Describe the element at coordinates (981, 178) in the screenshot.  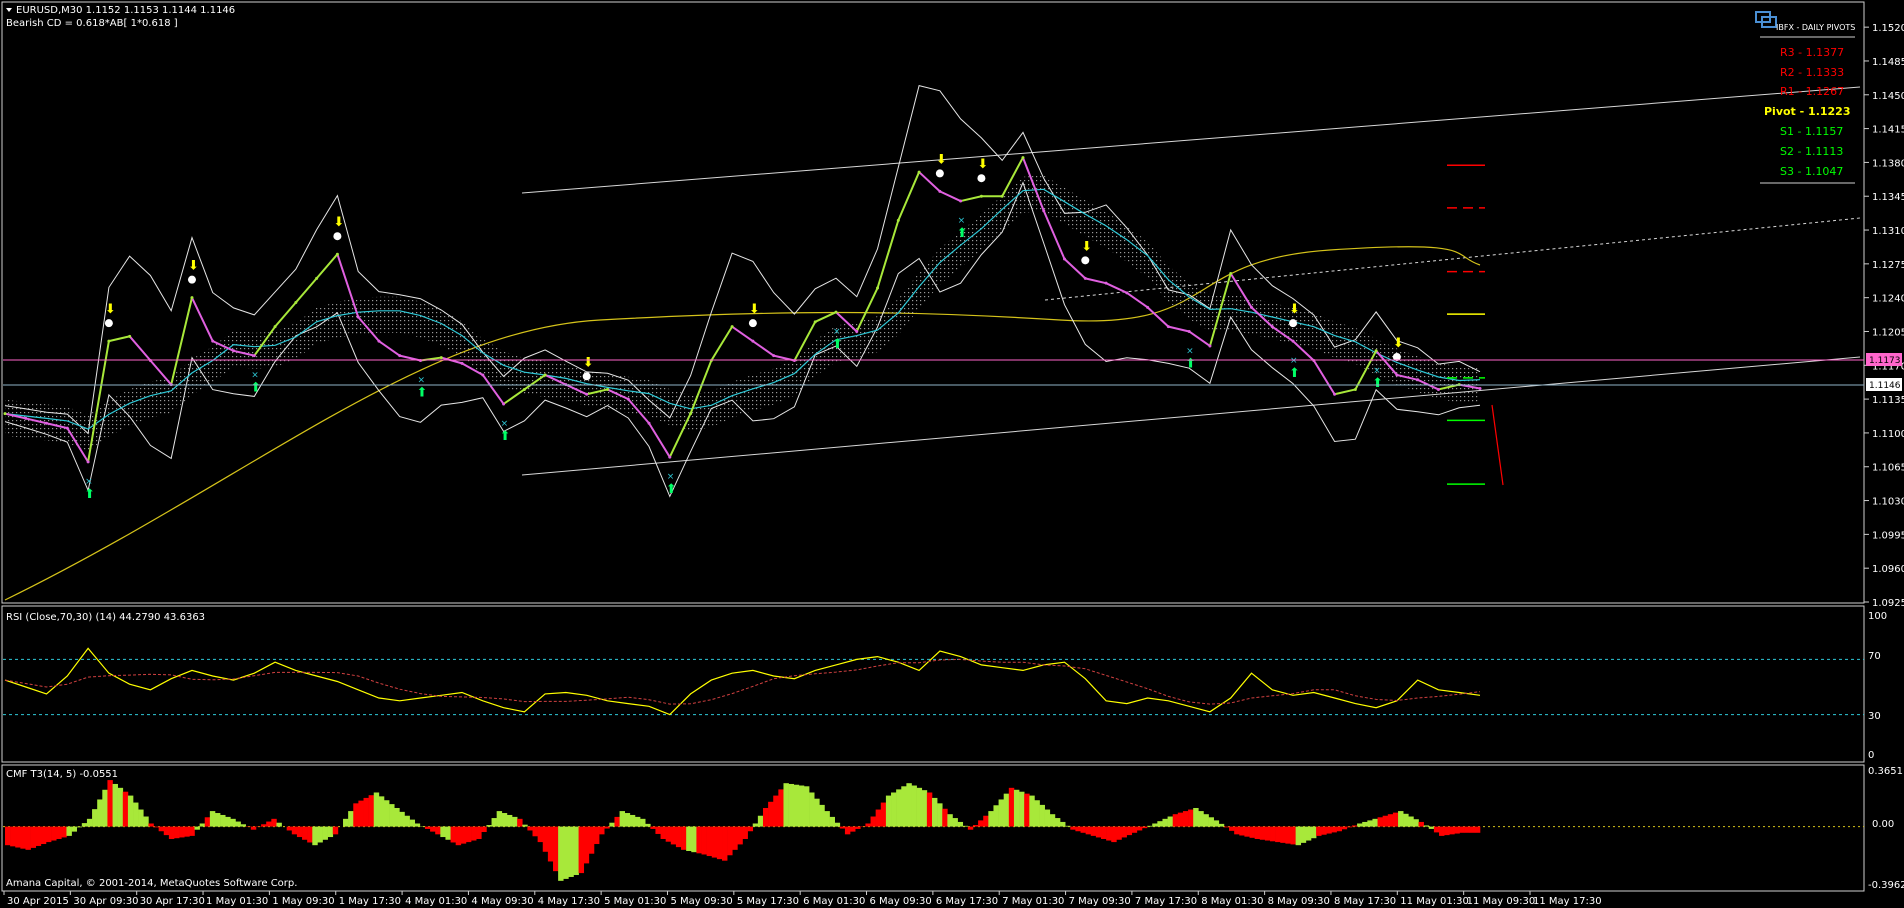
I see `signal-dot` at that location.